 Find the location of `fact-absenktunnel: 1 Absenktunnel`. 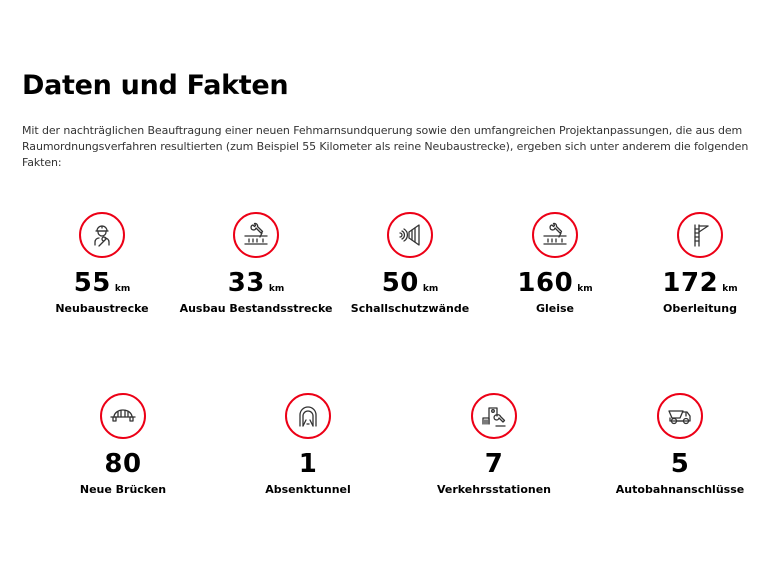

fact-absenktunnel: 1 Absenktunnel is located at coordinates (308, 444).